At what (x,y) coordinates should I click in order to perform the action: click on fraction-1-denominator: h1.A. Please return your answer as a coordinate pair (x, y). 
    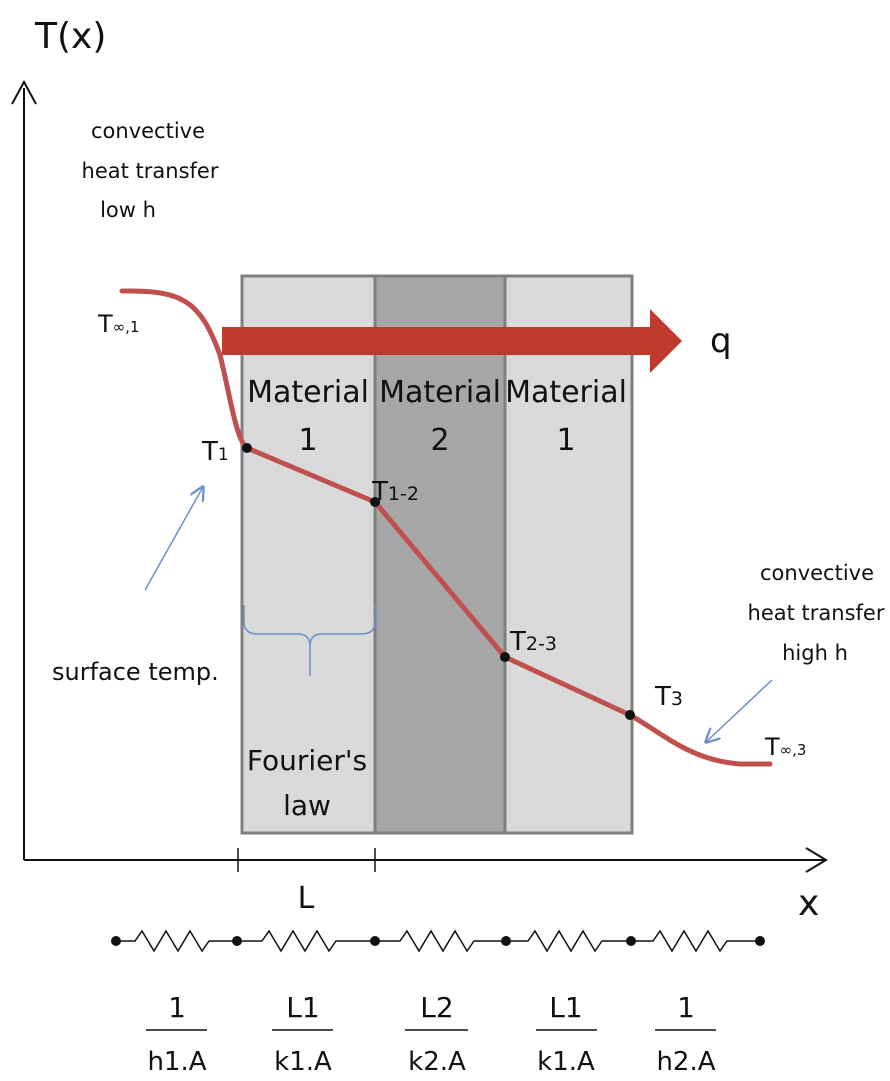
    Looking at the image, I should click on (176, 1062).